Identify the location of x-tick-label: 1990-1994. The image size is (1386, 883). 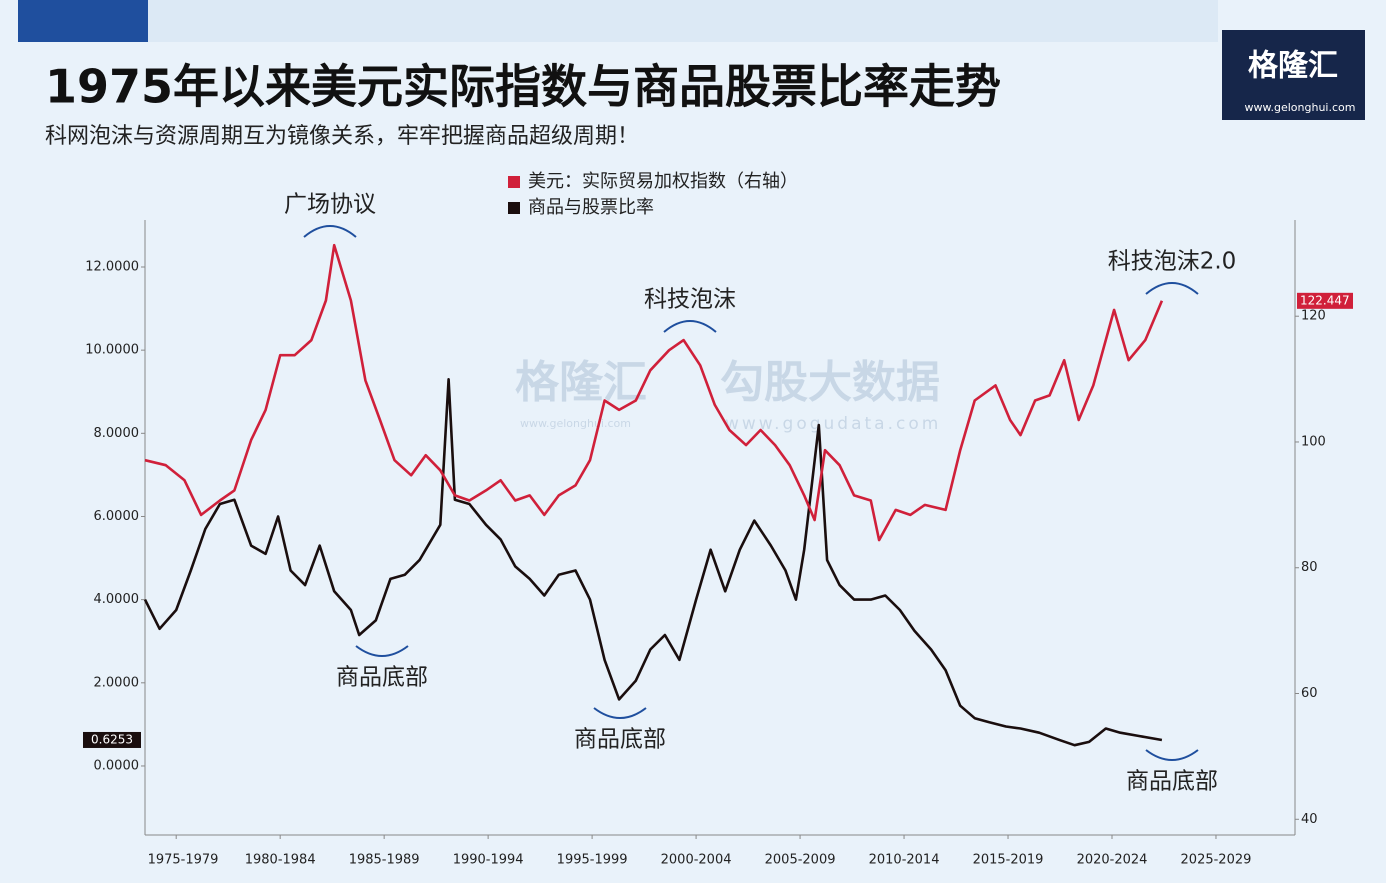
(488, 860).